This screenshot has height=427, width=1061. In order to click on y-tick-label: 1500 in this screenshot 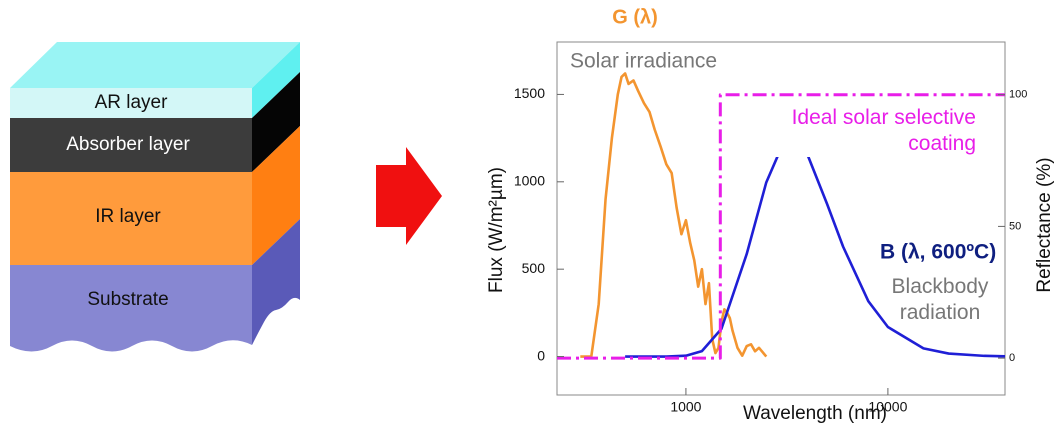, I will do `click(529, 93)`.